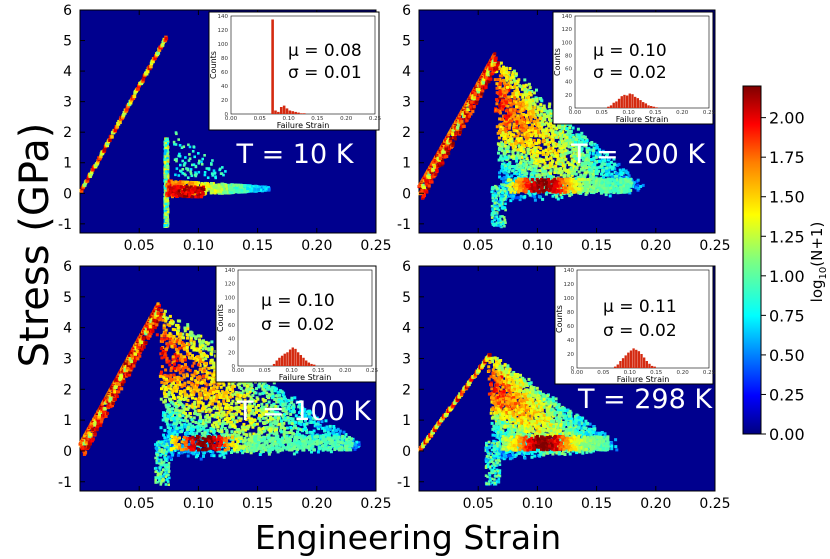 This screenshot has width=830, height=559. I want to click on inset-y-tick-label: 80, so click(568, 56).